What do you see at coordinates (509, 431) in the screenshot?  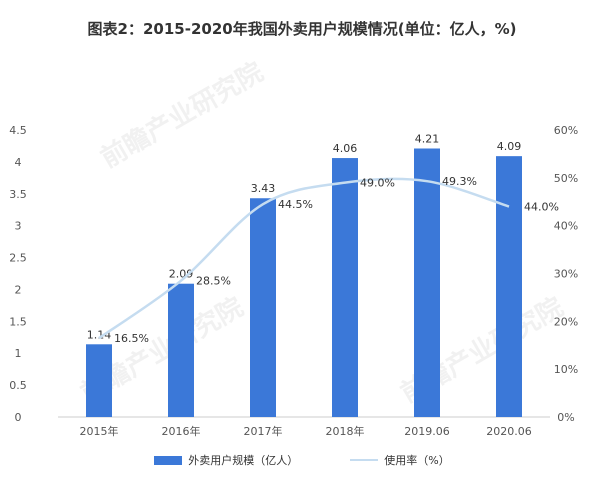 I see `x-tick-label: 2020.06` at bounding box center [509, 431].